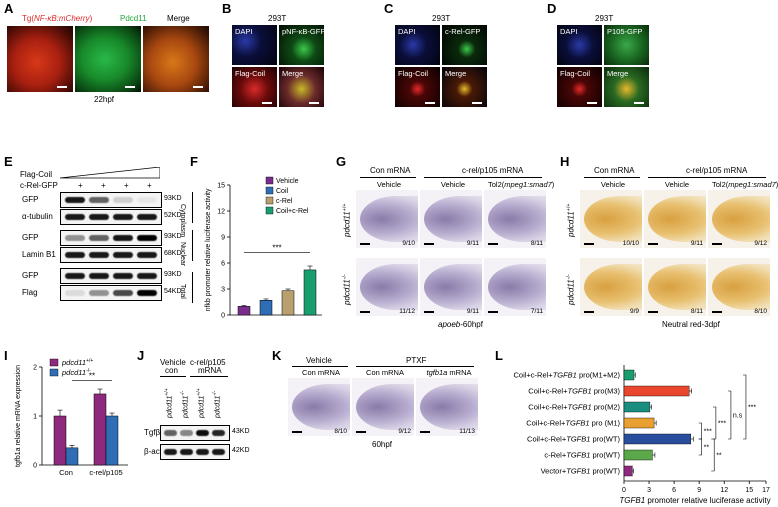 The width and height of the screenshot is (778, 507). I want to click on panel-c-image-flag: Flag-Coil, so click(417, 87).